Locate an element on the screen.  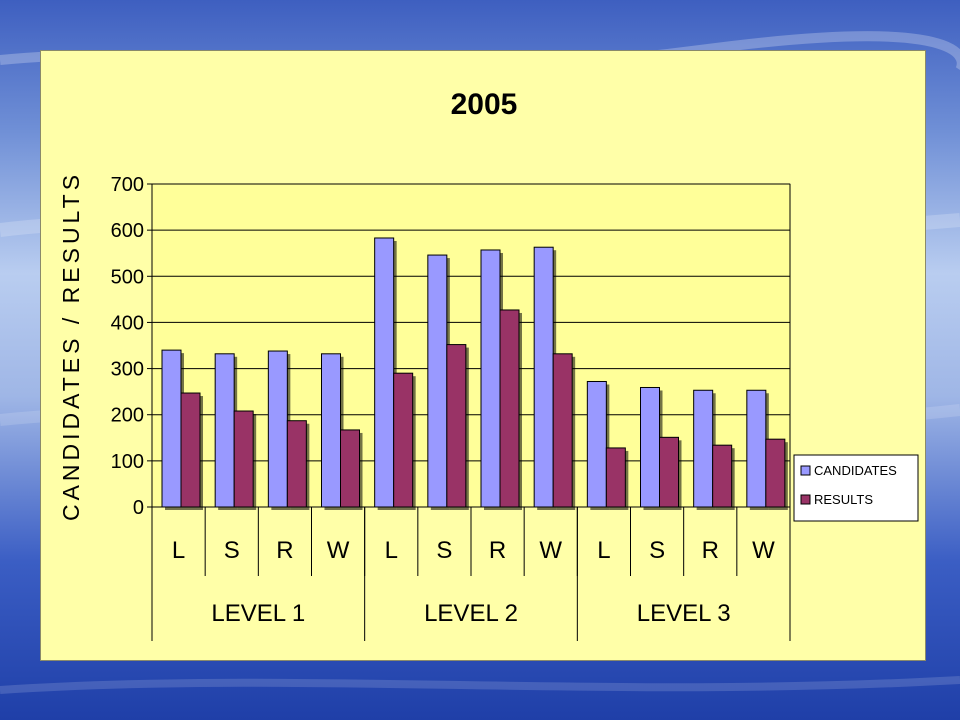
y-tick-label: 0 is located at coordinates (138, 508).